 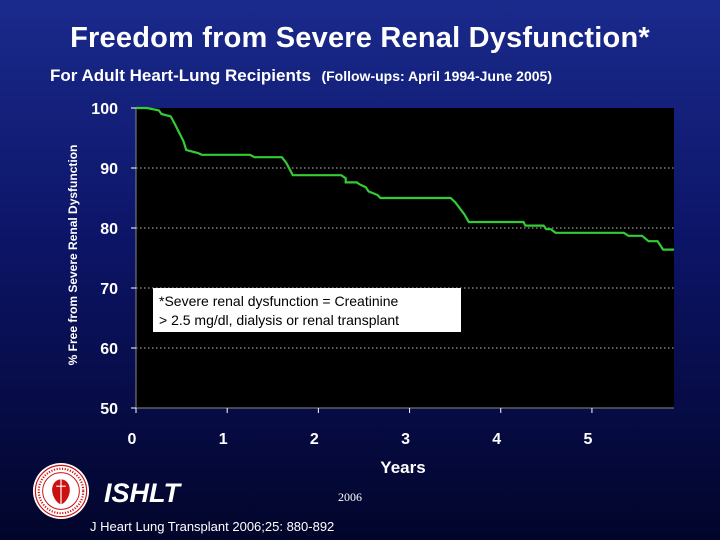 What do you see at coordinates (212, 526) in the screenshot?
I see `citation: J Heart Lung Transplant 2006;25: 880-892` at bounding box center [212, 526].